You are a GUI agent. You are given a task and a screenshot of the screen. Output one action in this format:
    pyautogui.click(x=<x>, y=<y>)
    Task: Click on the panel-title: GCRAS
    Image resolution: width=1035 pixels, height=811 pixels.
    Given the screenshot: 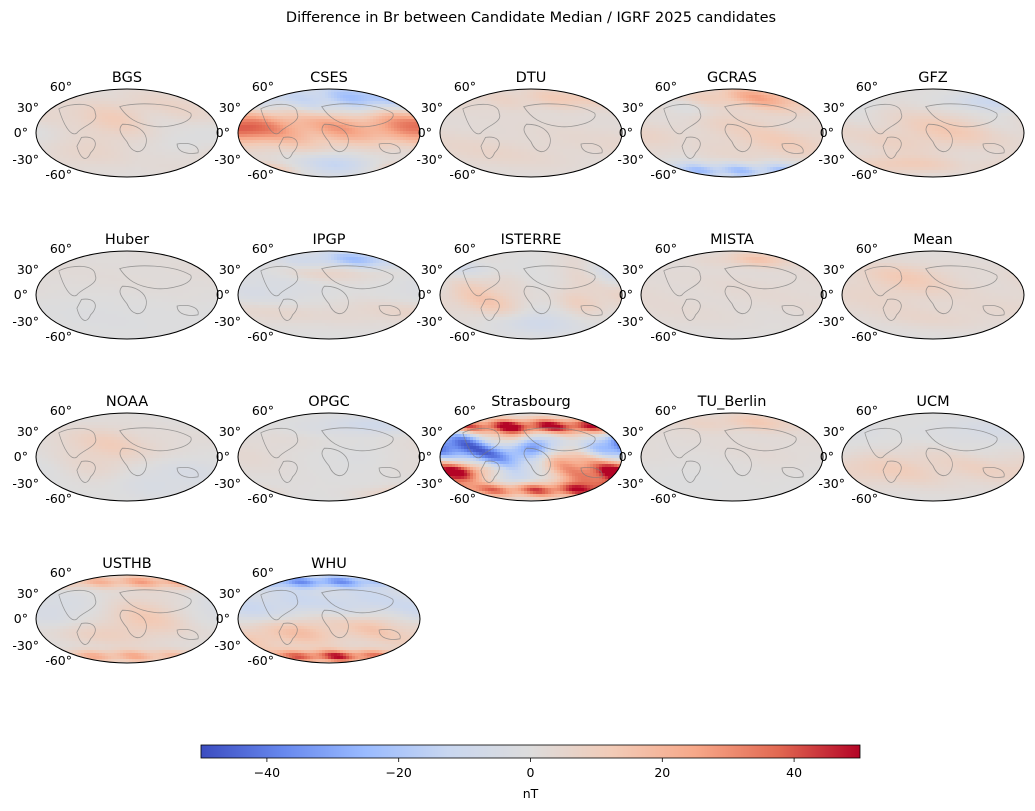 What is the action you would take?
    pyautogui.click(x=732, y=78)
    